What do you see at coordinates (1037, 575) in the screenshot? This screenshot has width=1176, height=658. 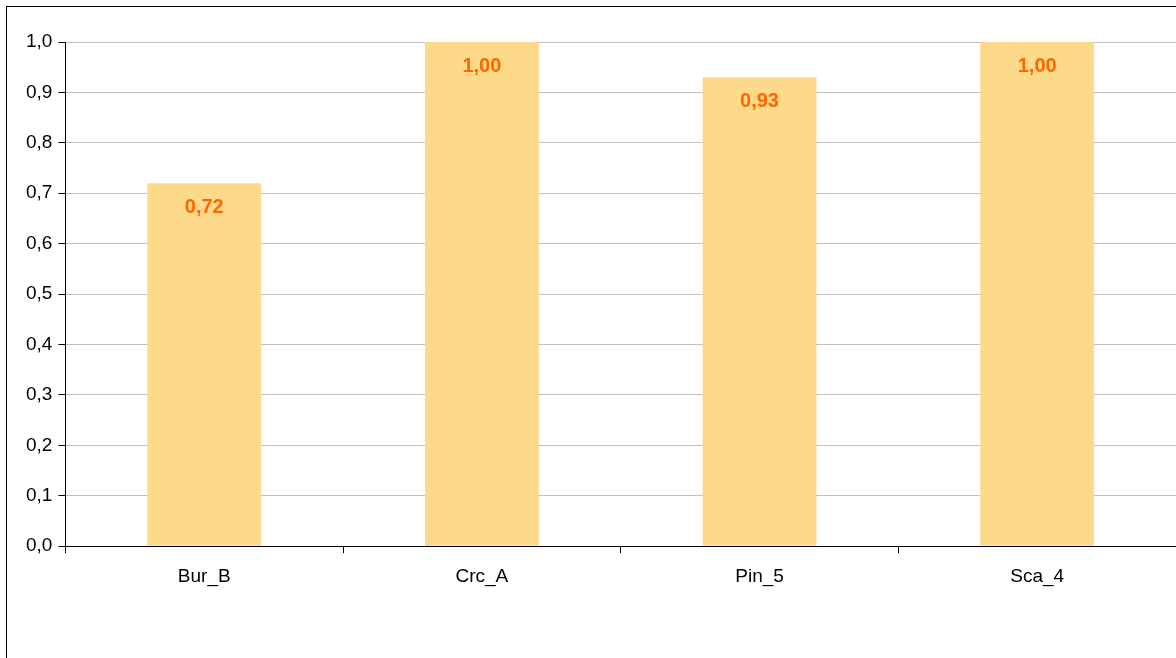 I see `x-tick-label: Sca_4` at bounding box center [1037, 575].